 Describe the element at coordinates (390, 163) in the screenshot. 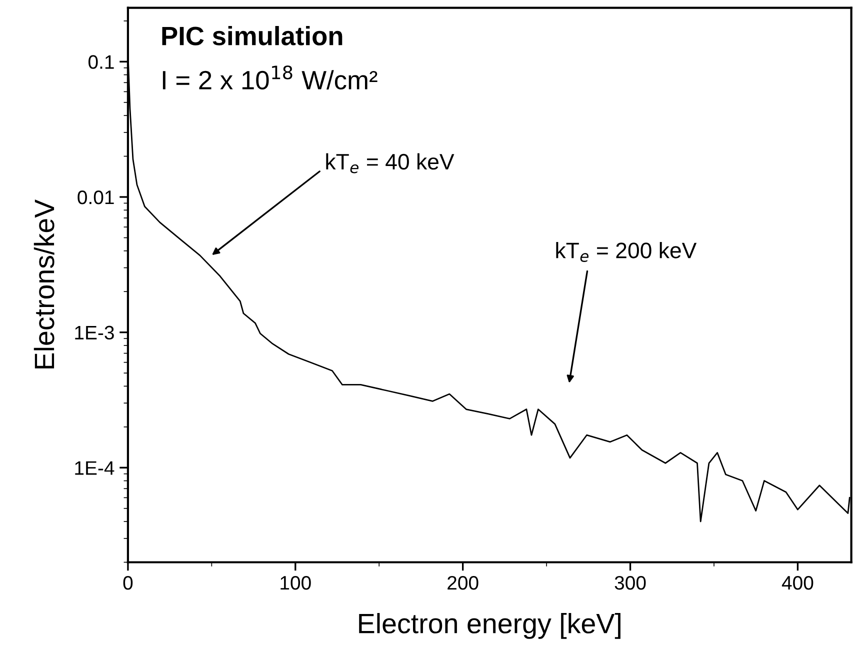

I see `annotation: kT$_{e}$ = 40 keV` at that location.